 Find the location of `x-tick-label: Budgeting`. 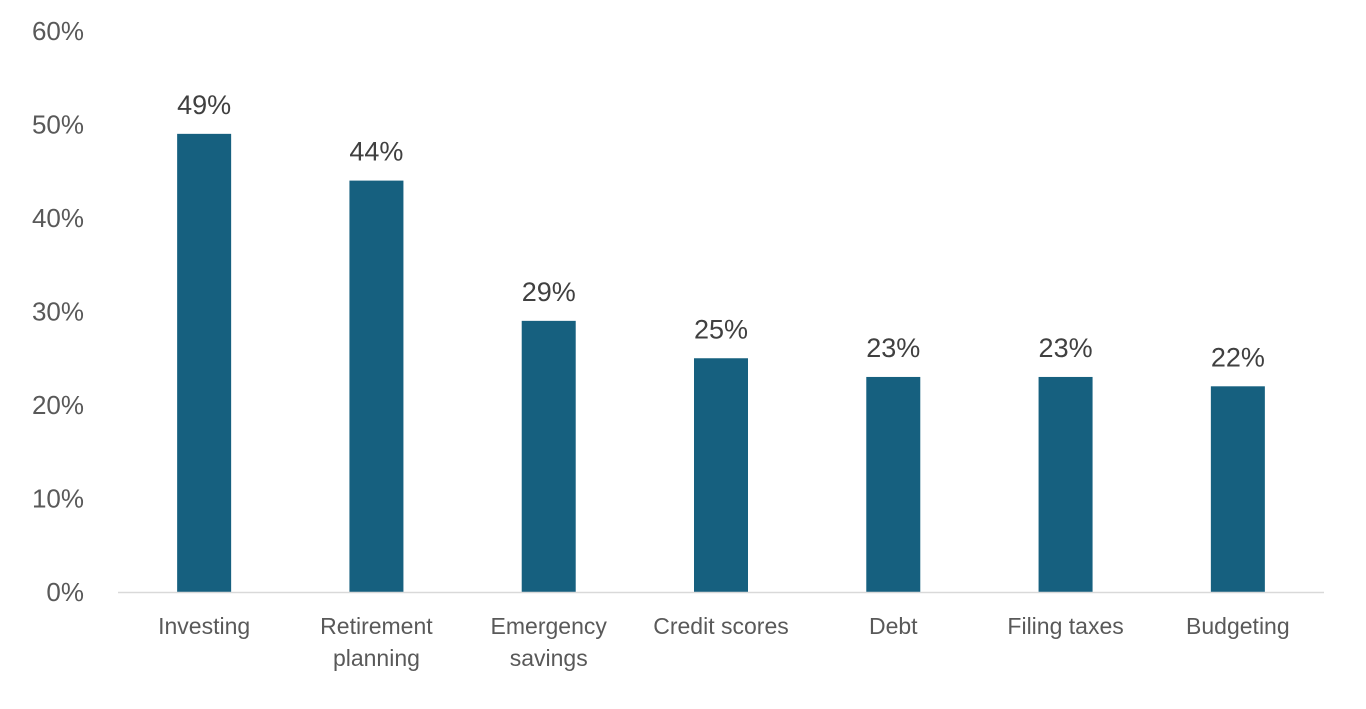

x-tick-label: Budgeting is located at coordinates (1238, 626).